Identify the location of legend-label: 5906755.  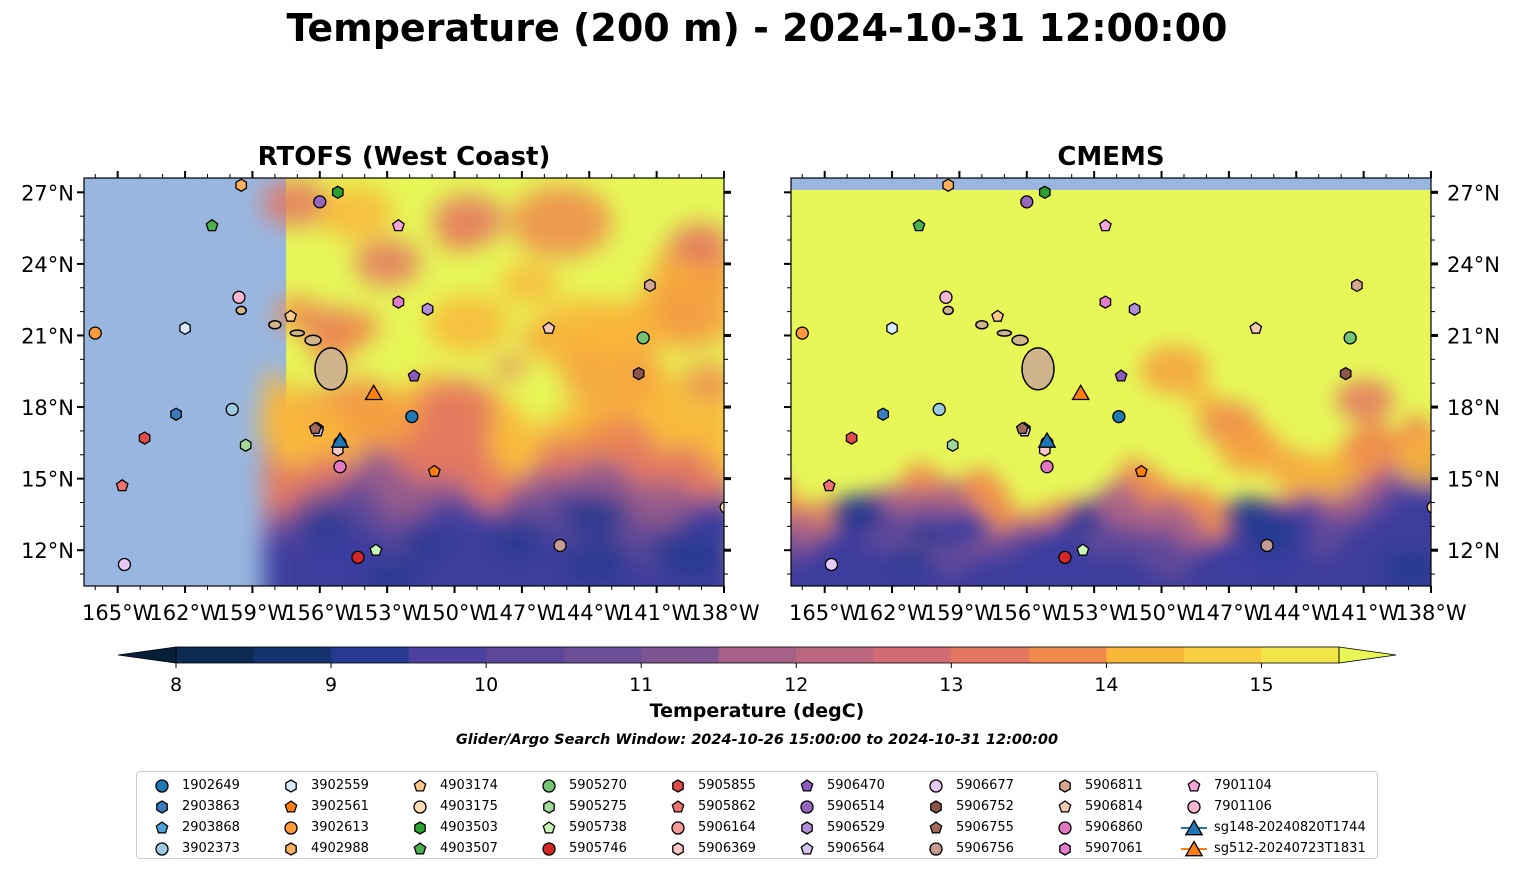
(985, 827).